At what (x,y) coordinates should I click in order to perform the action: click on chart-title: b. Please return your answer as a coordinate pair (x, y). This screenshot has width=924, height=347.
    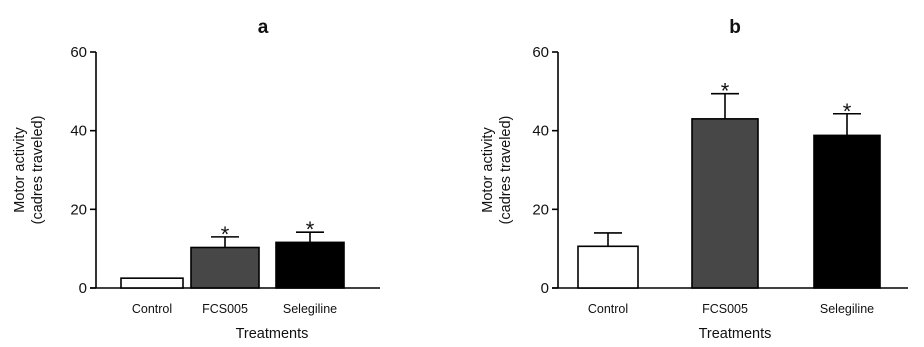
    Looking at the image, I should click on (735, 27).